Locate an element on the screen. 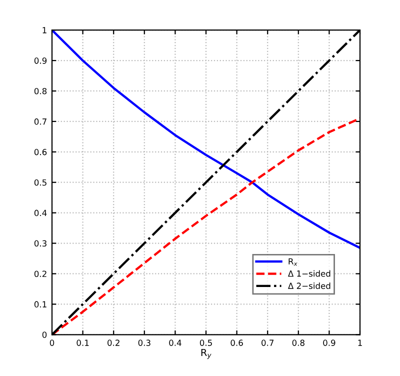 The height and width of the screenshot is (376, 400). legend-label: Δ 2−sided is located at coordinates (309, 285).